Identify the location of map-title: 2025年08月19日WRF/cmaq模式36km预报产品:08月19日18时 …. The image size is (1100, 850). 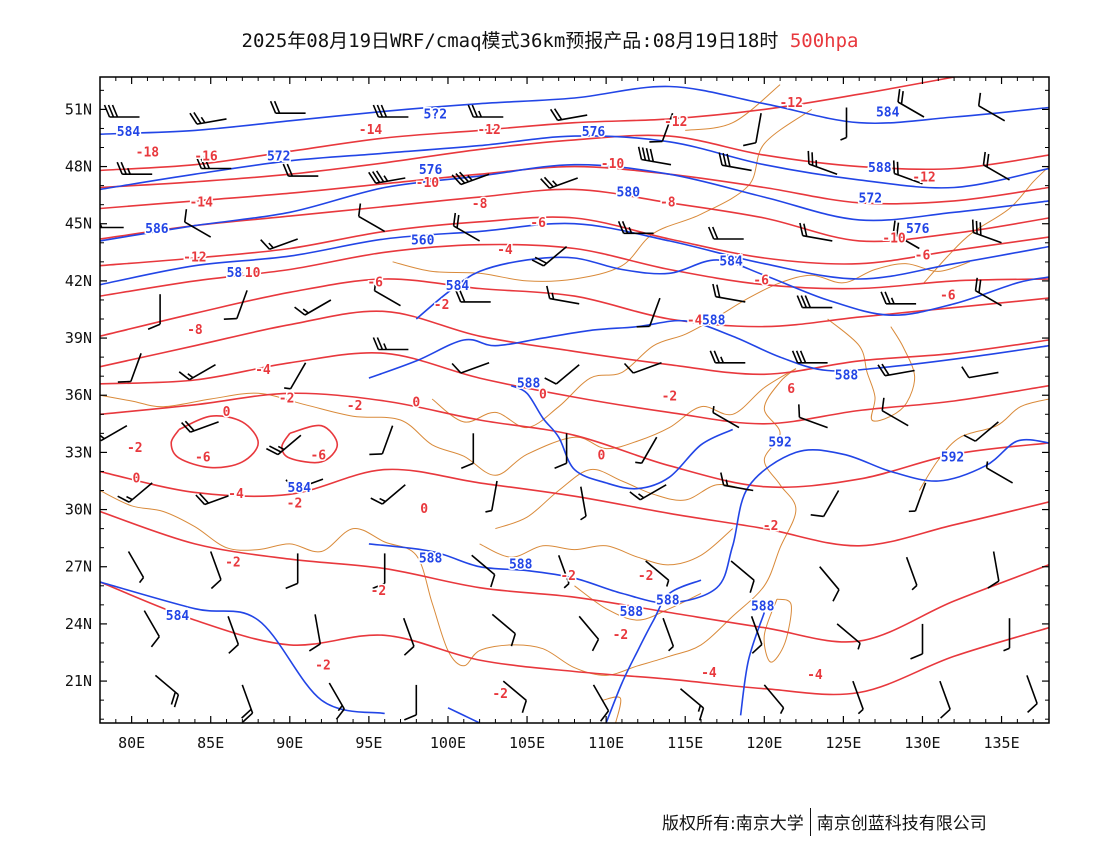
(550, 39).